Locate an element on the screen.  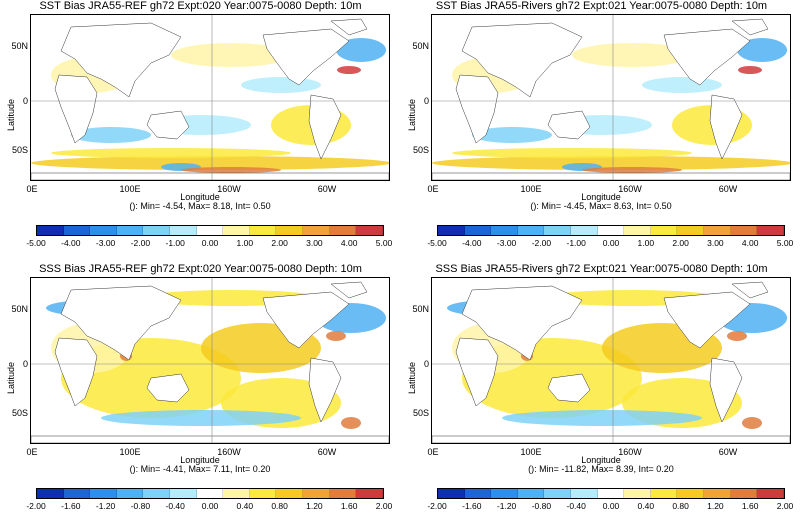
colorbar-tick-label: -5.00 is located at coordinates (437, 243).